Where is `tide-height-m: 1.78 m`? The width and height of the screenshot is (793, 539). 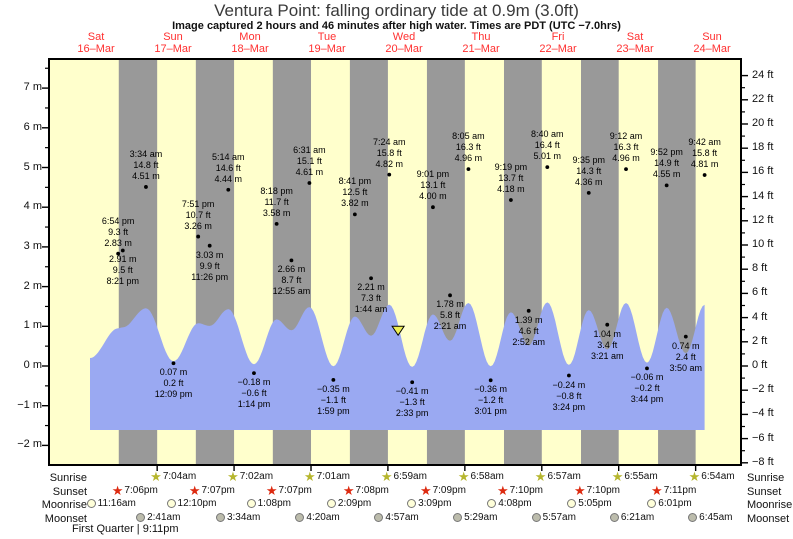
tide-height-m: 1.78 m is located at coordinates (450, 304).